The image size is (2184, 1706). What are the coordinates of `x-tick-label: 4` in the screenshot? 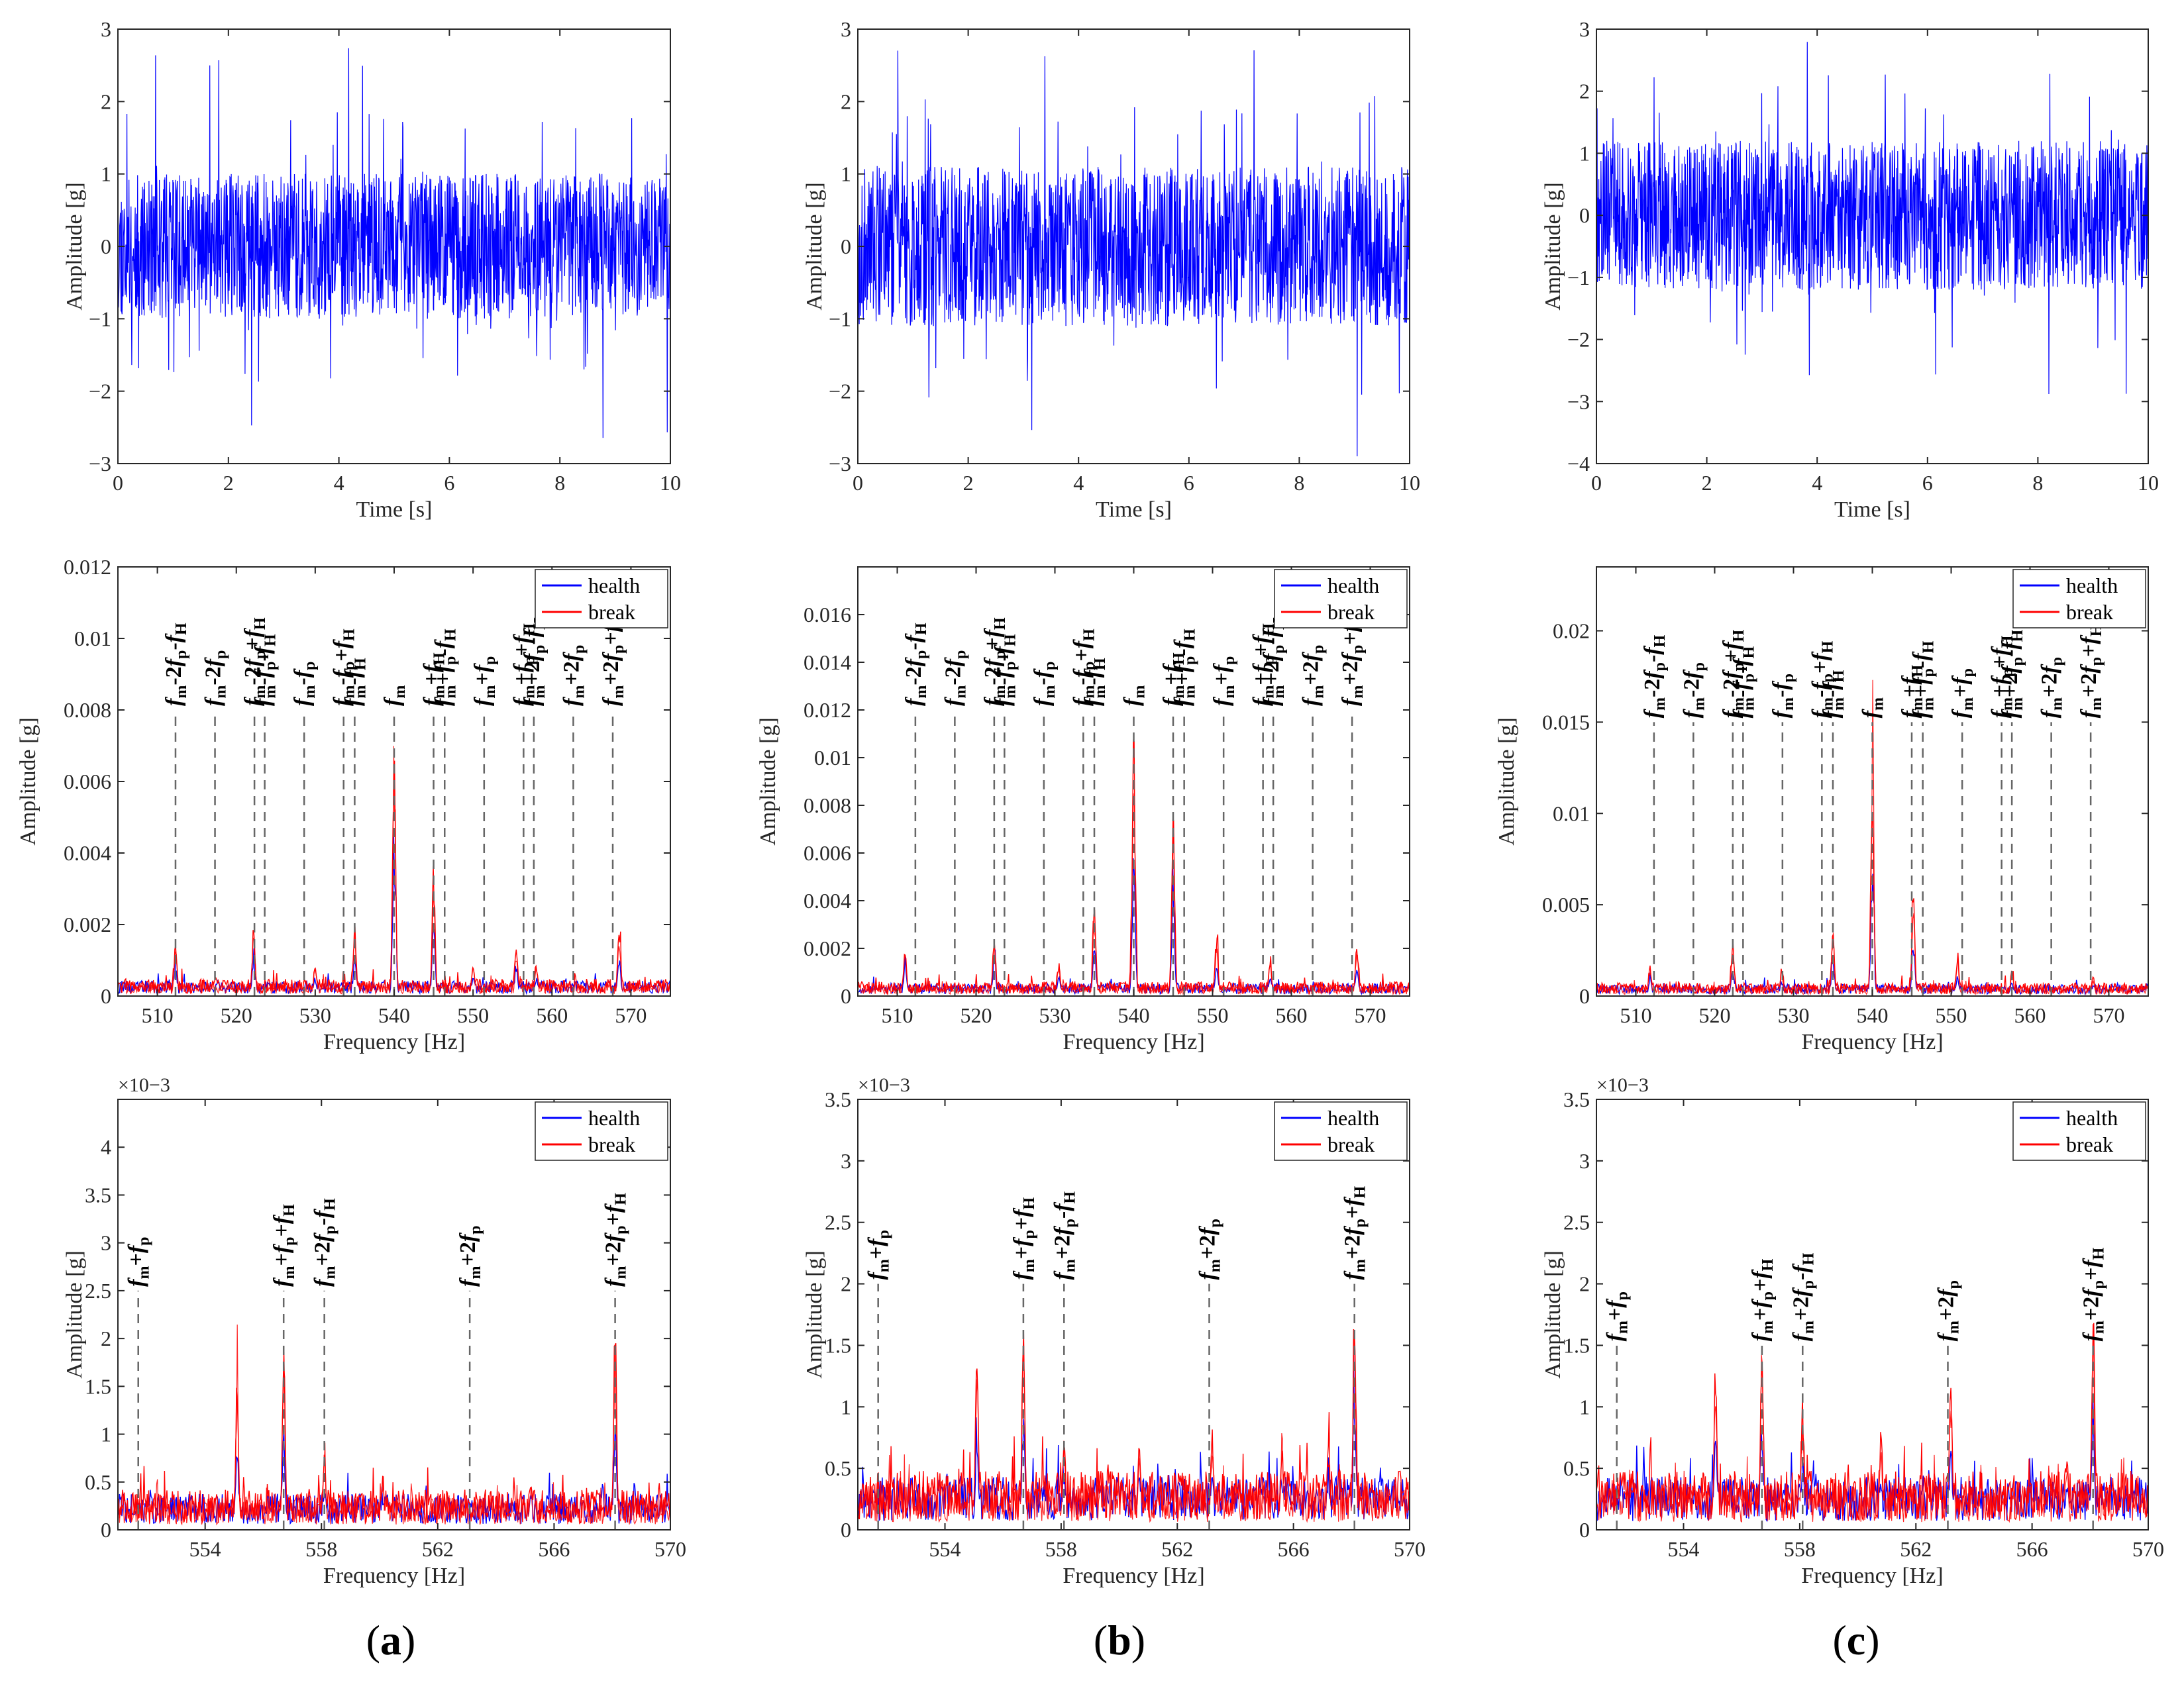 It's located at (1078, 483).